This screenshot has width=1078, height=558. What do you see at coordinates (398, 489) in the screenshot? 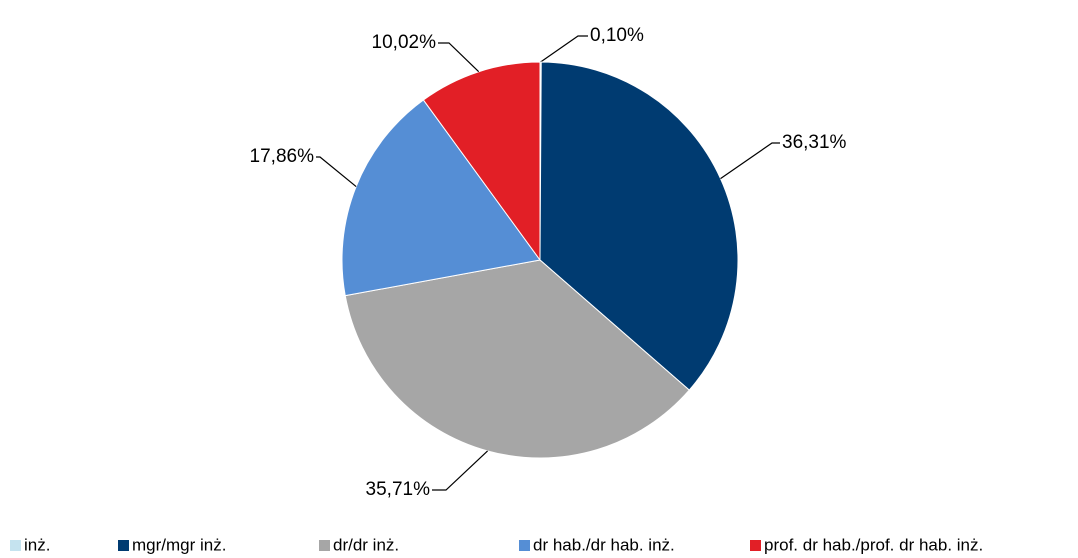
I see `data-label: 35,71%` at bounding box center [398, 489].